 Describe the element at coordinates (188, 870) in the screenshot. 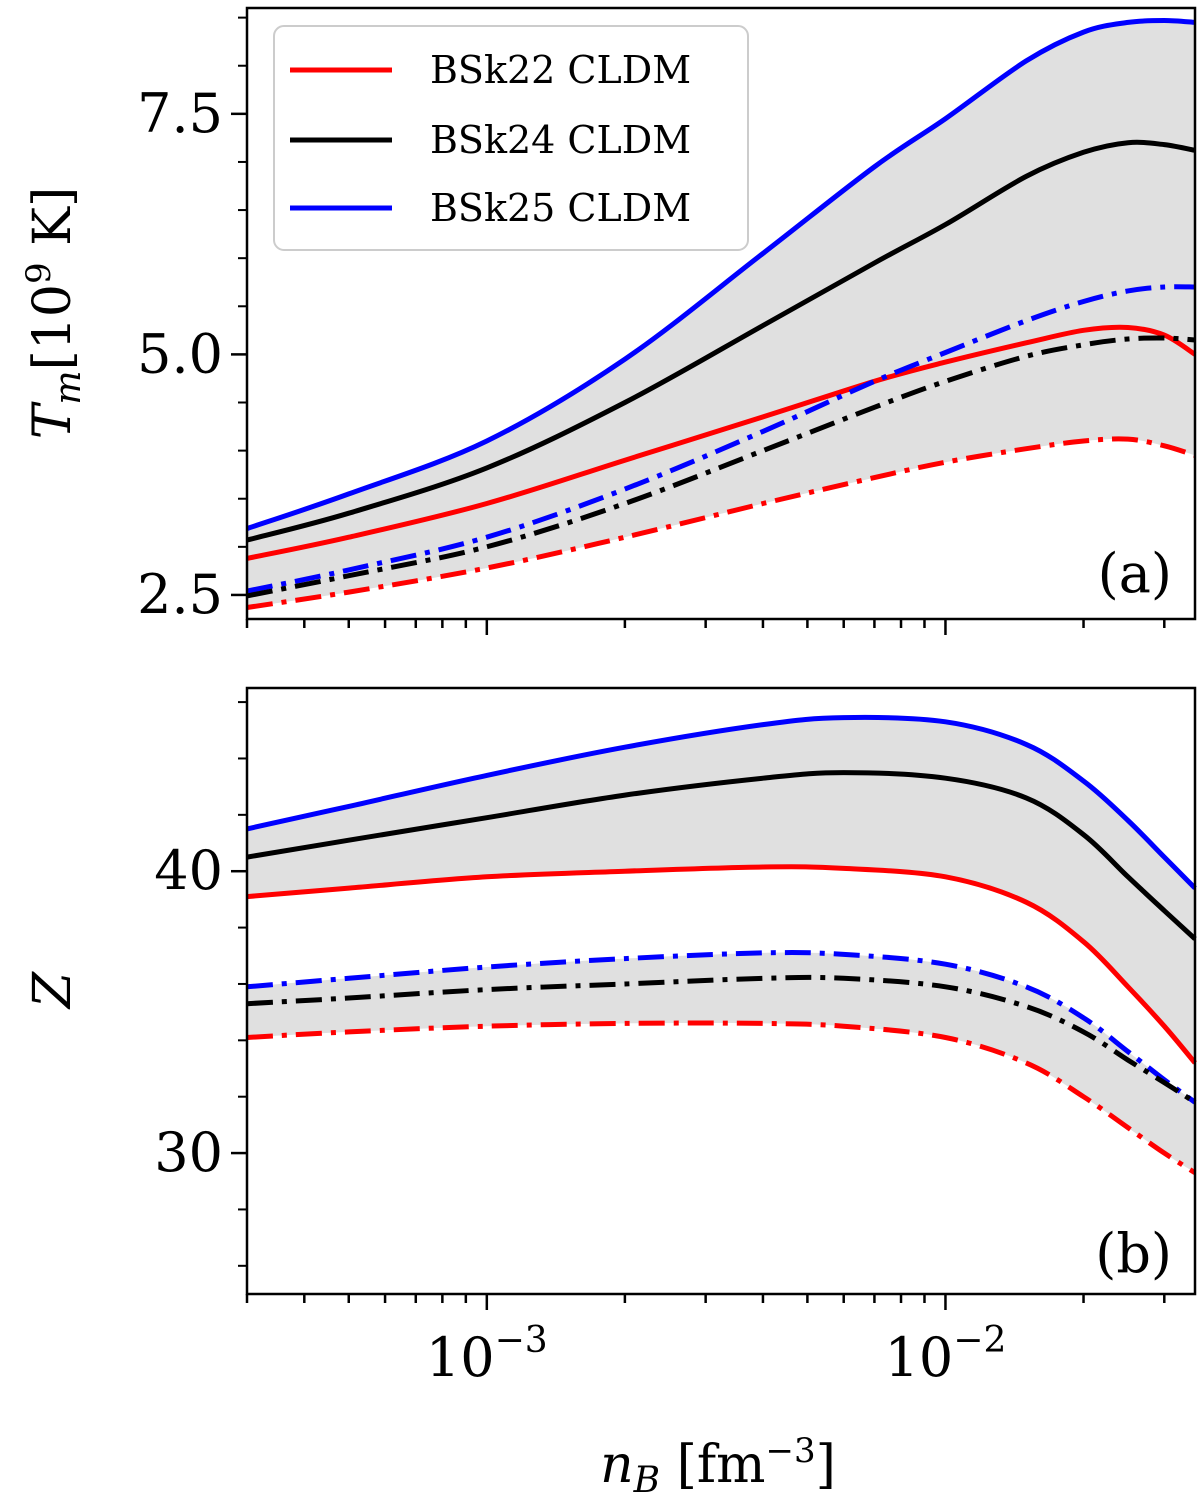

I see `y-tick-label: 40` at that location.